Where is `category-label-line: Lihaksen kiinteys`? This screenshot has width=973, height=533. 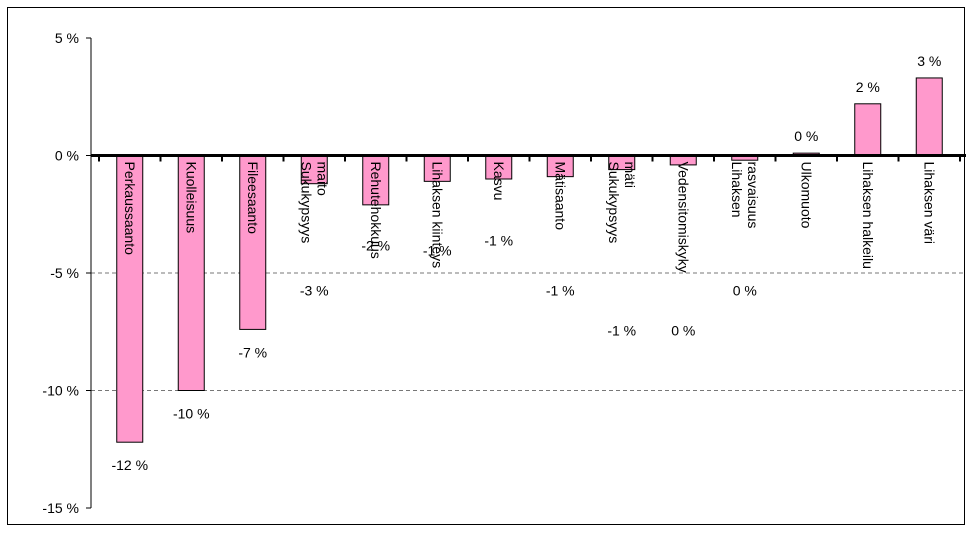
category-label-line: Lihaksen kiinteys is located at coordinates (437, 215).